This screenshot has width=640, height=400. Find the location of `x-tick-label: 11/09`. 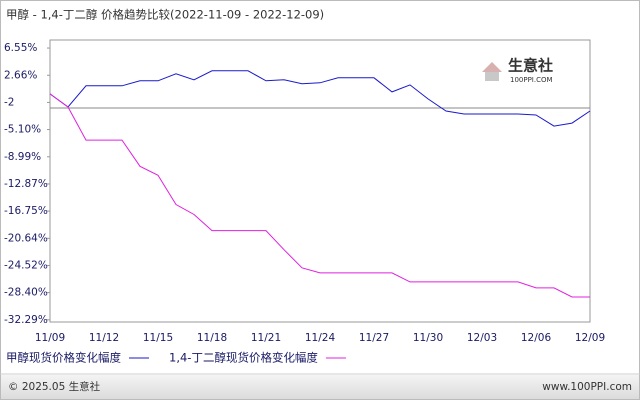

x-tick-label: 11/09 is located at coordinates (50, 338).